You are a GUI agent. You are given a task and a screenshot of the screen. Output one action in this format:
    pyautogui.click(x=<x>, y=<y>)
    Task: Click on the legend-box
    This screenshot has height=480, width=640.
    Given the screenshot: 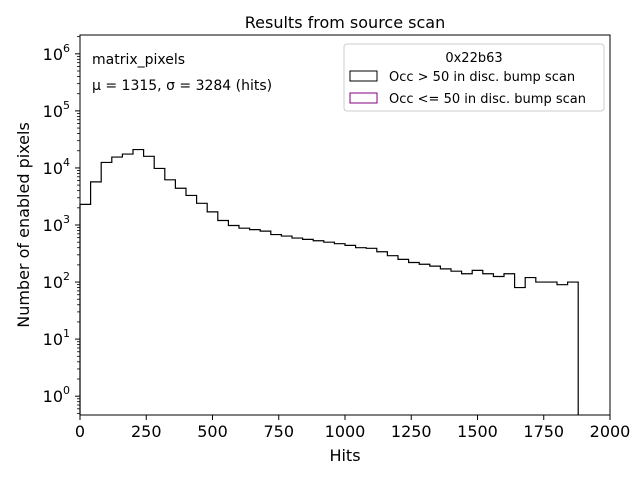 What is the action you would take?
    pyautogui.click(x=474, y=77)
    